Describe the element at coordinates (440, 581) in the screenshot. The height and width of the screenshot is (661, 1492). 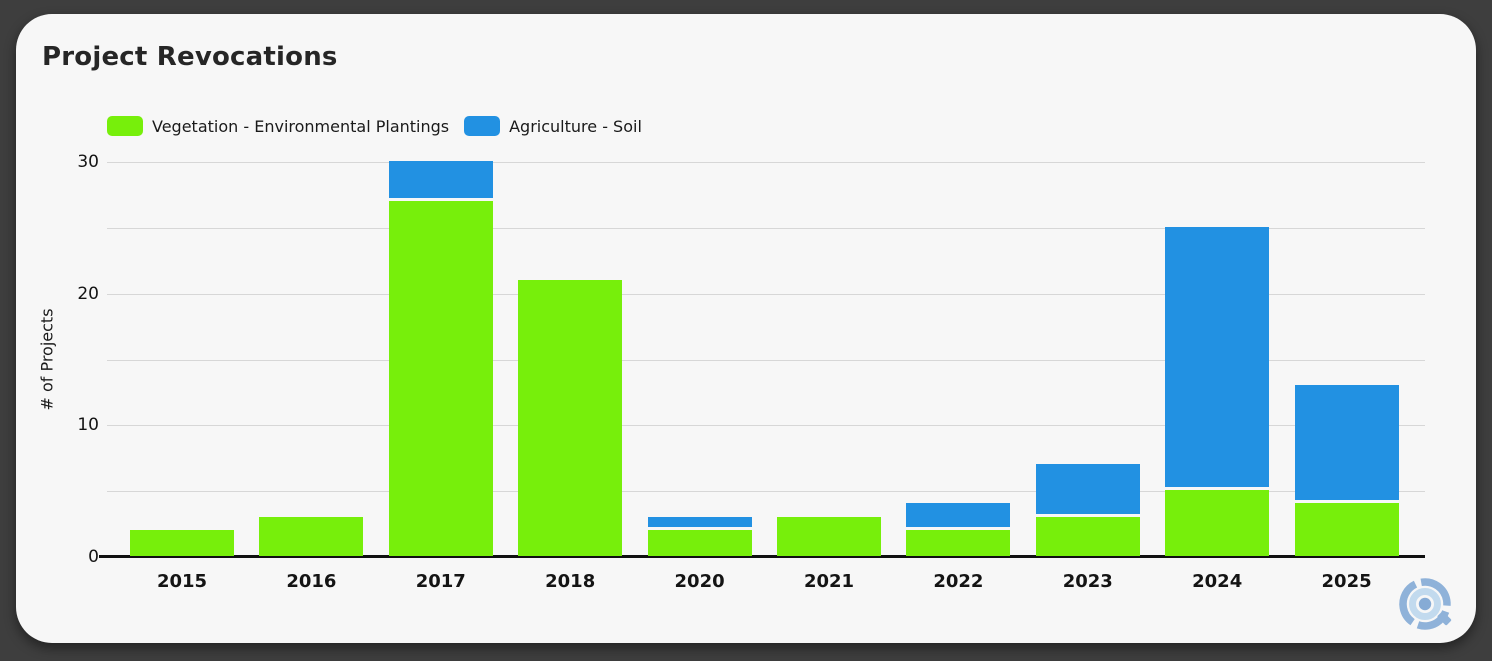
I see `x-tick-label-2017: 2017` at that location.